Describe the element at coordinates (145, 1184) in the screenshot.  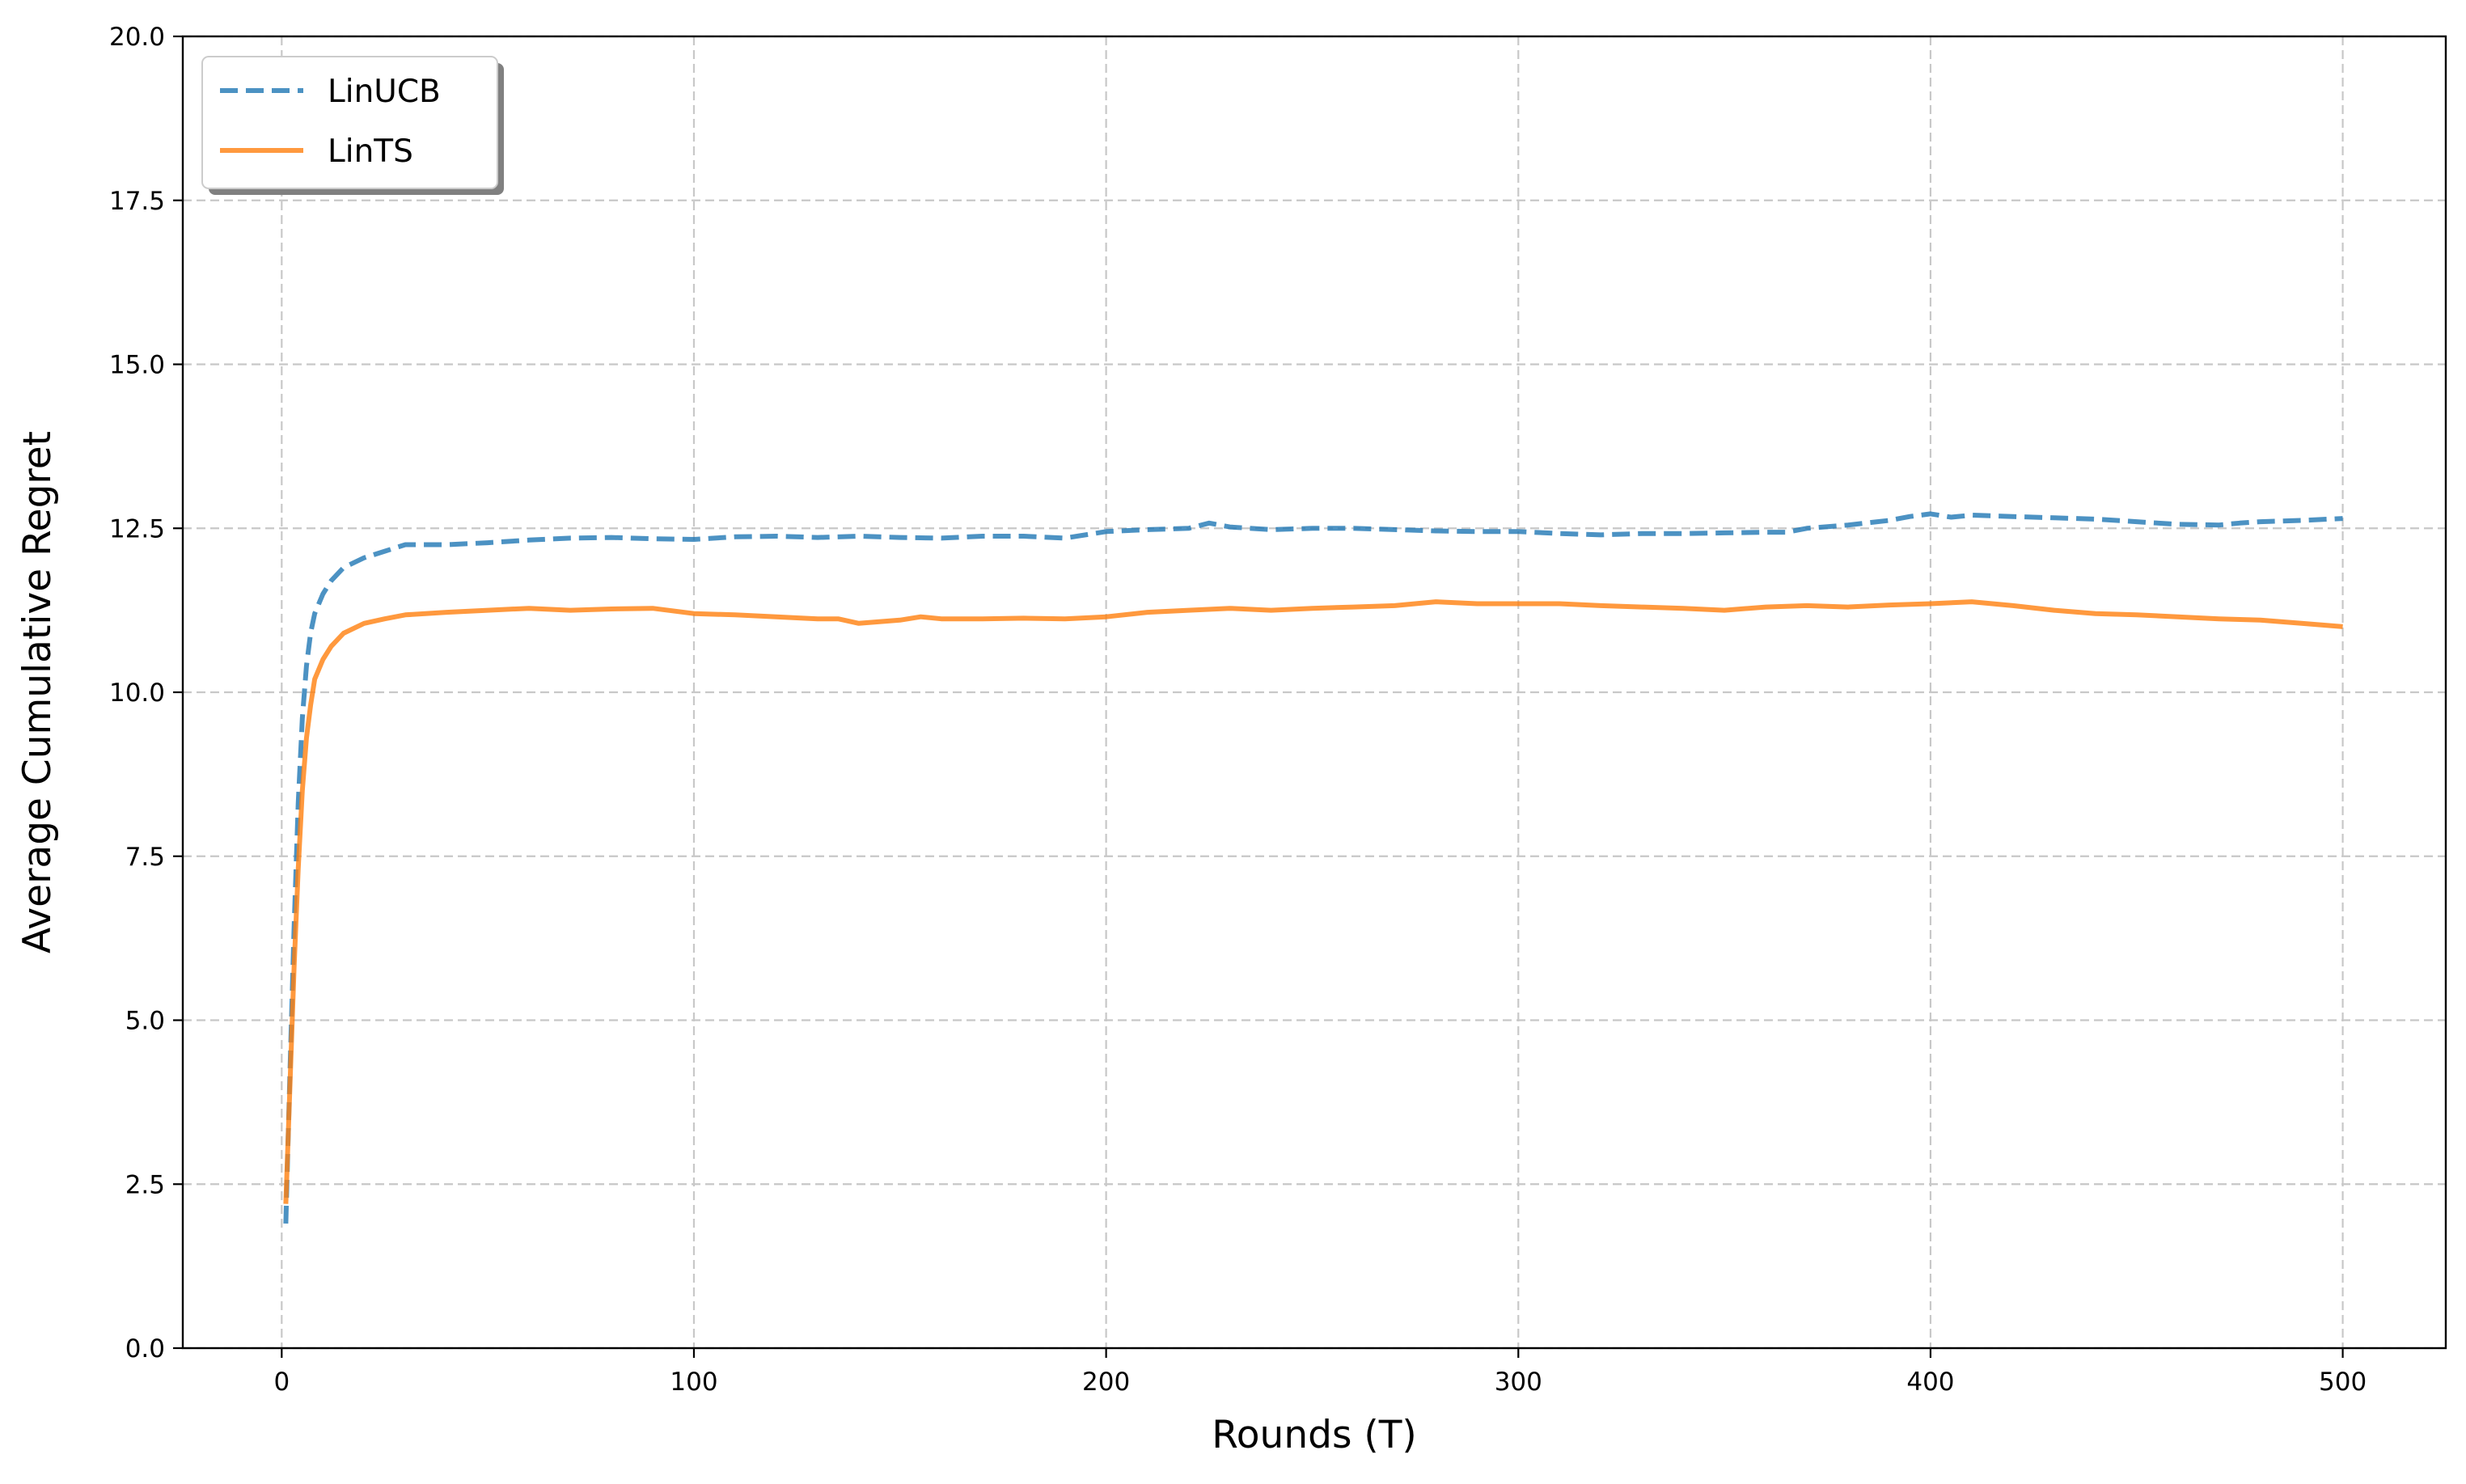
I see `y-tick-label: 2.5` at that location.